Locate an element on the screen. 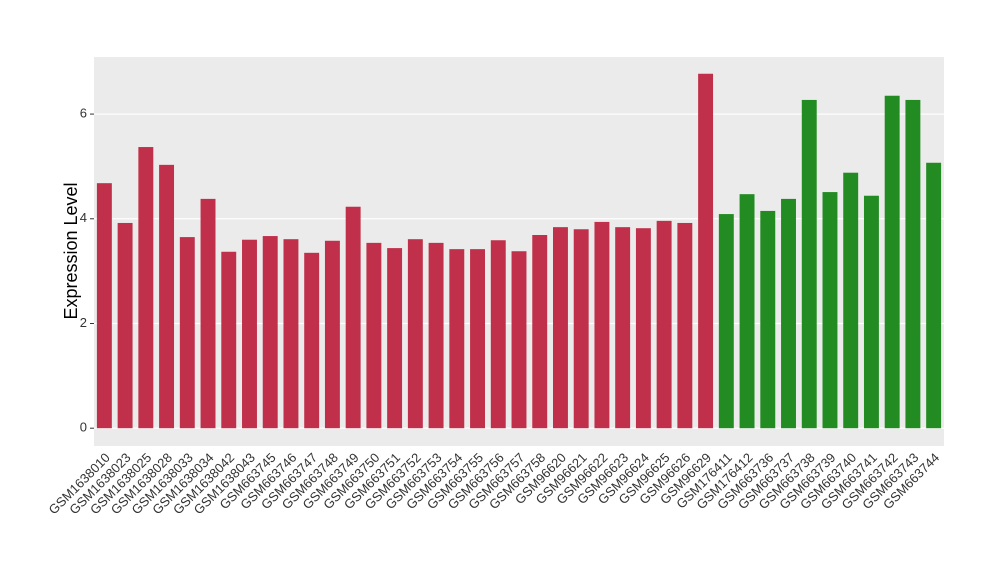 The height and width of the screenshot is (580, 1000). y-tick-label: 4 is located at coordinates (83, 217).